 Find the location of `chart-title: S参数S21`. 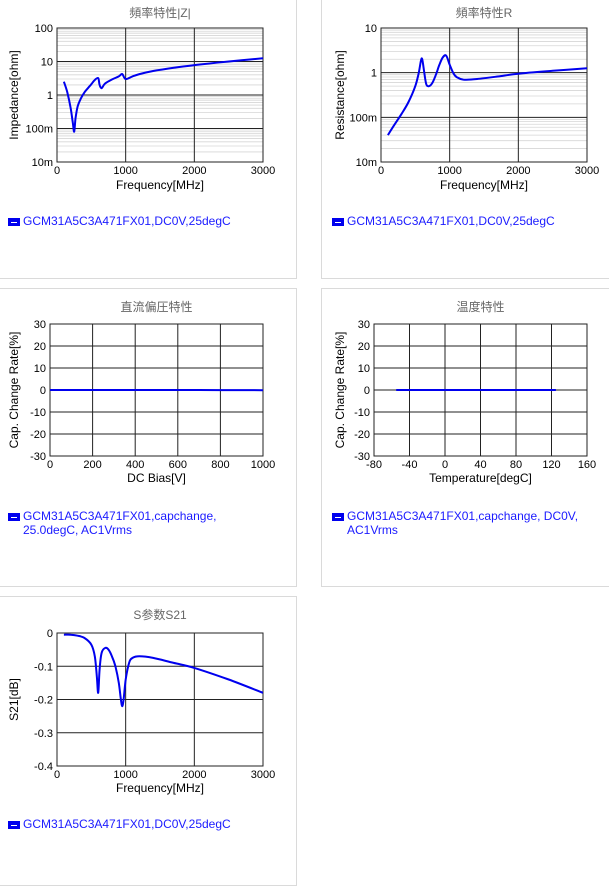

chart-title: S参数S21 is located at coordinates (160, 614).